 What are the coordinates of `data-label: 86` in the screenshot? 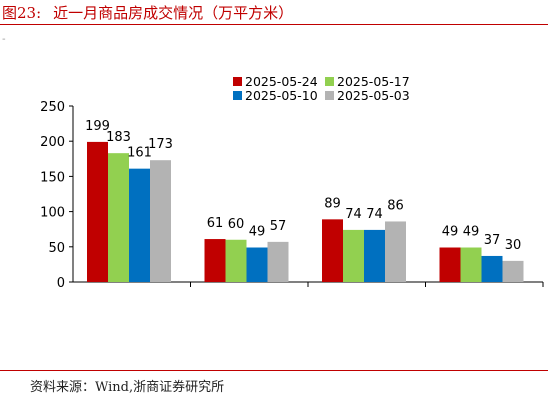 It's located at (395, 205).